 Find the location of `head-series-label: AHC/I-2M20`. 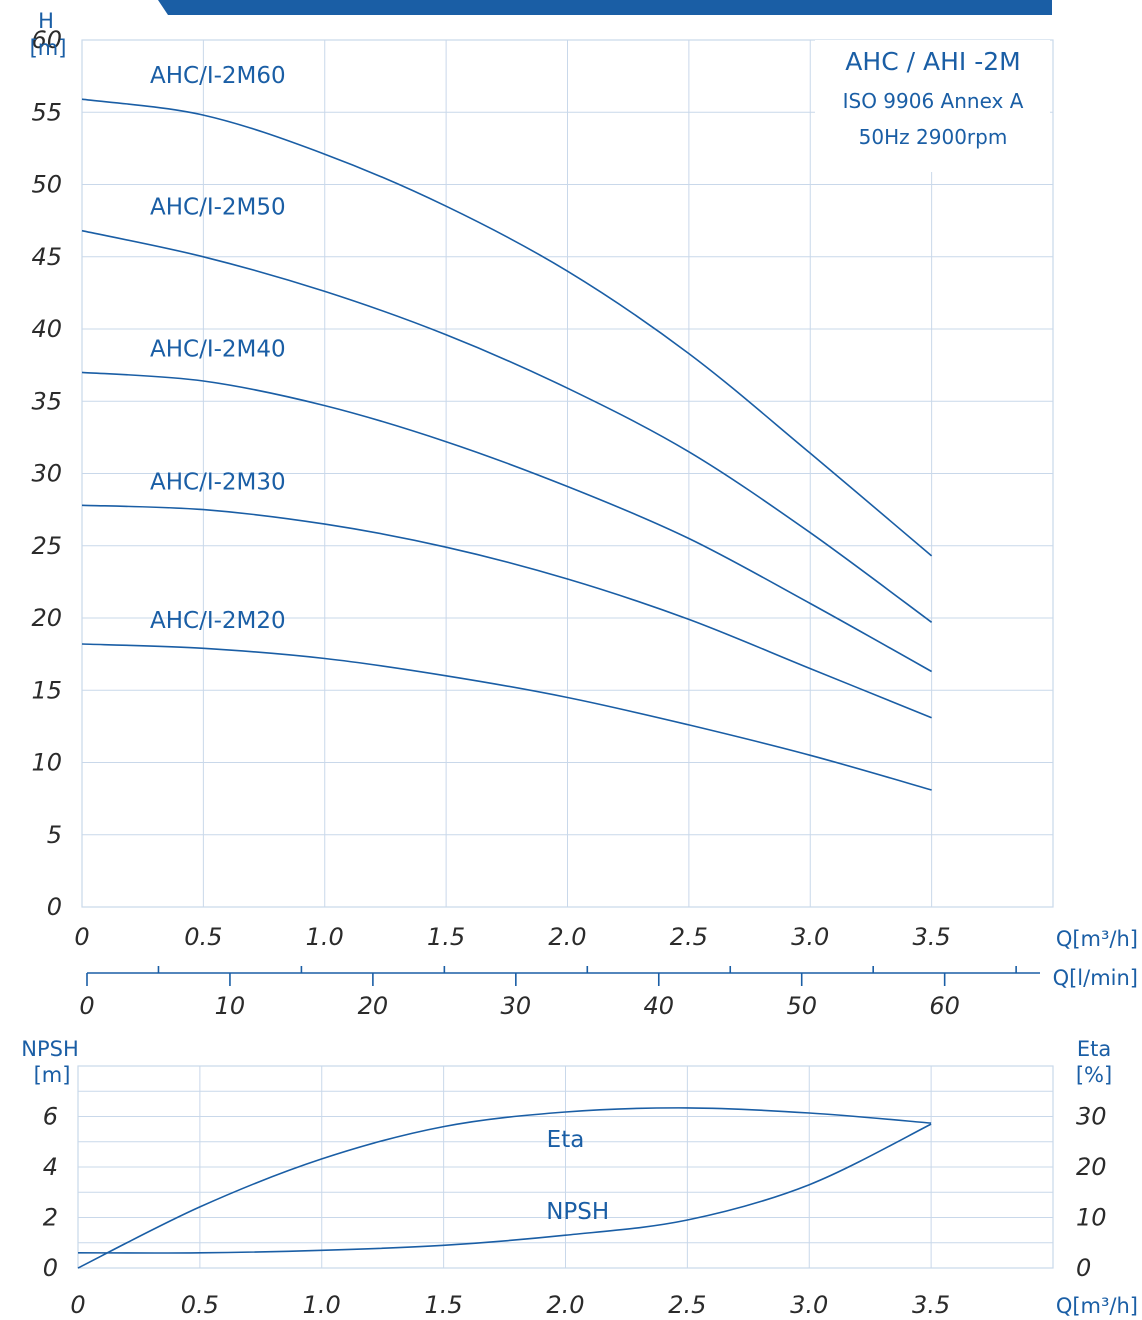

head-series-label: AHC/I-2M20 is located at coordinates (218, 621).